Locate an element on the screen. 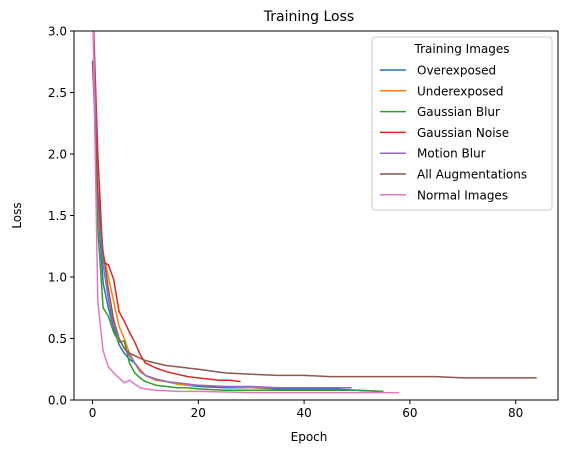 This screenshot has width=567, height=453. y-tick-label: 2.5 is located at coordinates (57, 93).